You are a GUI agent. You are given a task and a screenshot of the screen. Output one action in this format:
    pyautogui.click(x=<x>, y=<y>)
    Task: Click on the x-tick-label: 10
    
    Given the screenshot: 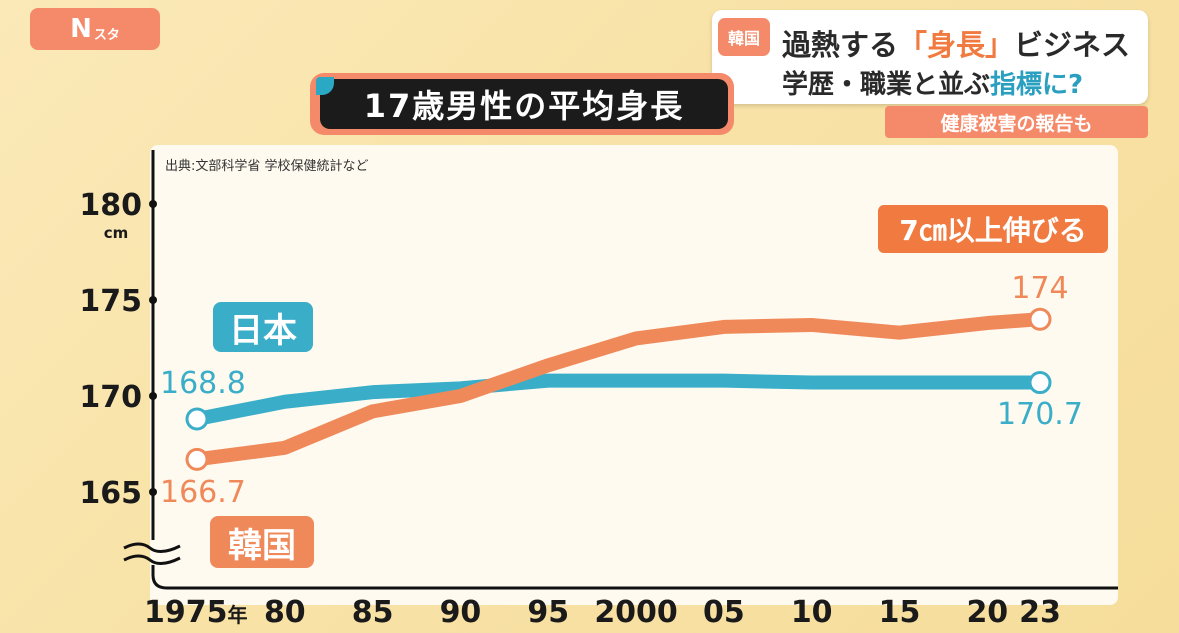 What is the action you would take?
    pyautogui.click(x=812, y=612)
    